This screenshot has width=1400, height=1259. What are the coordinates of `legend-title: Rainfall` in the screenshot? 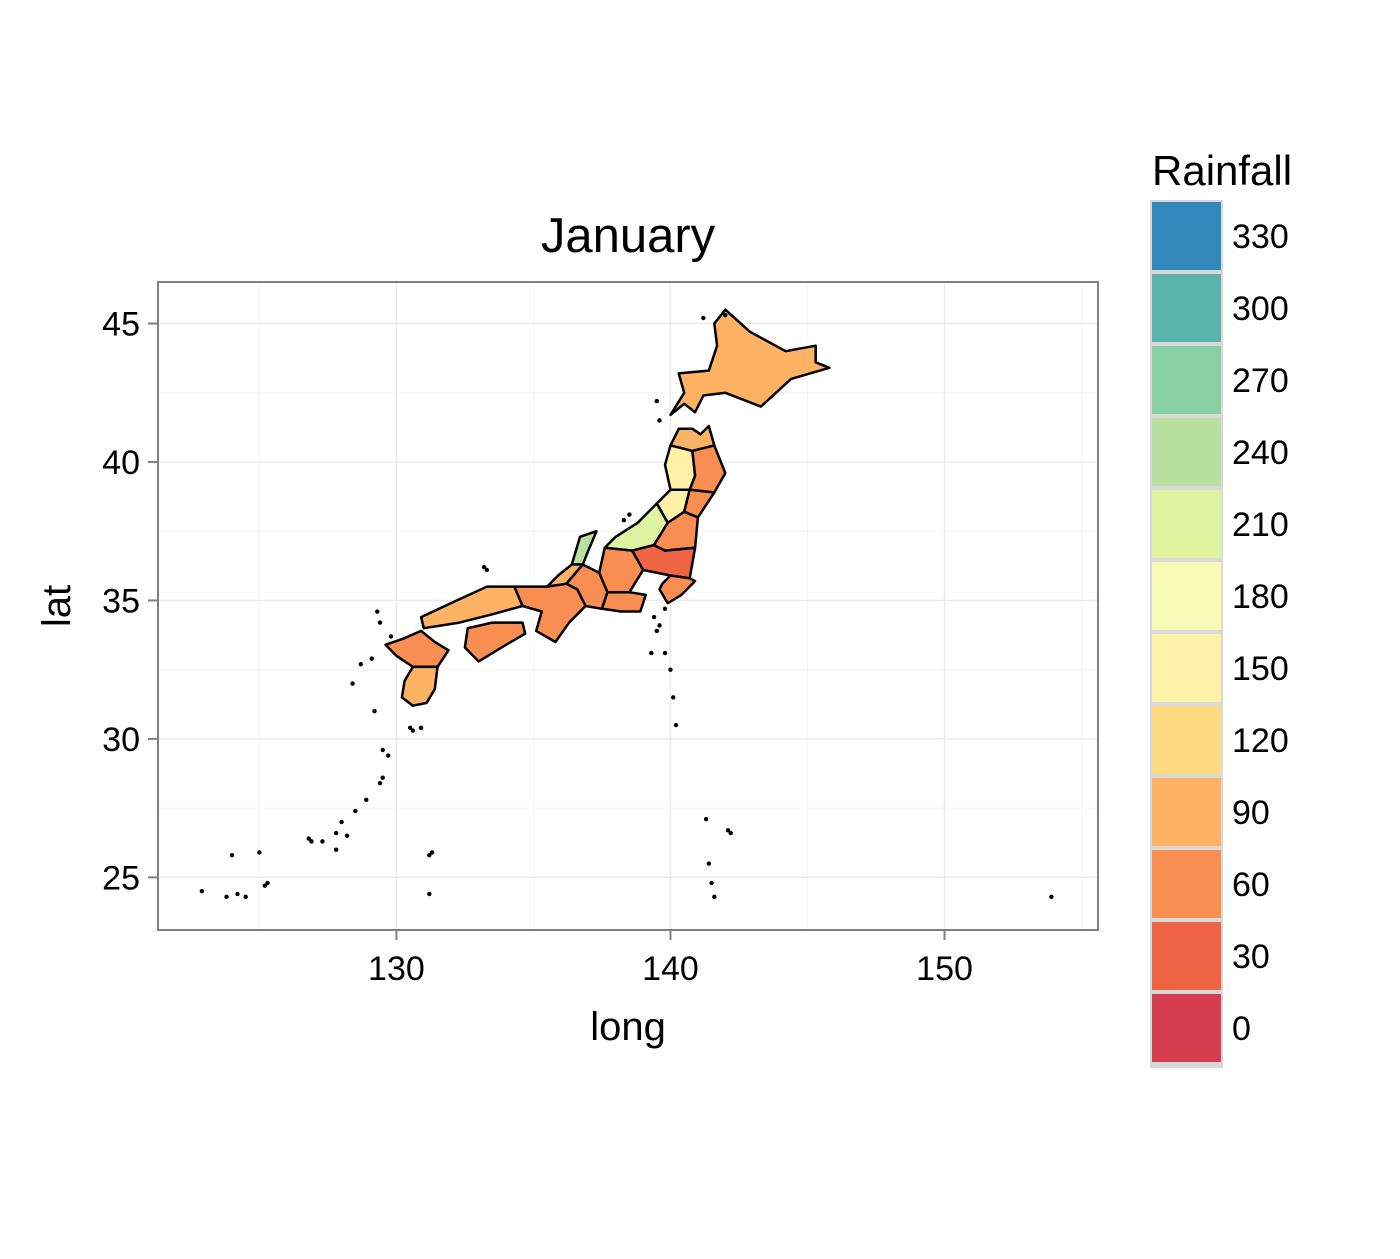 It's located at (1222, 170).